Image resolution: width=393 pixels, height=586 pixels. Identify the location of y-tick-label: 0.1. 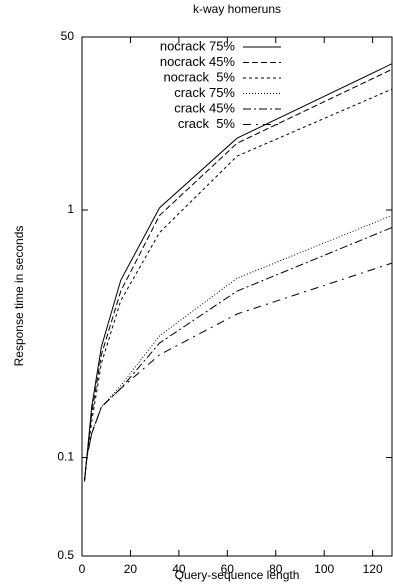
(65, 457).